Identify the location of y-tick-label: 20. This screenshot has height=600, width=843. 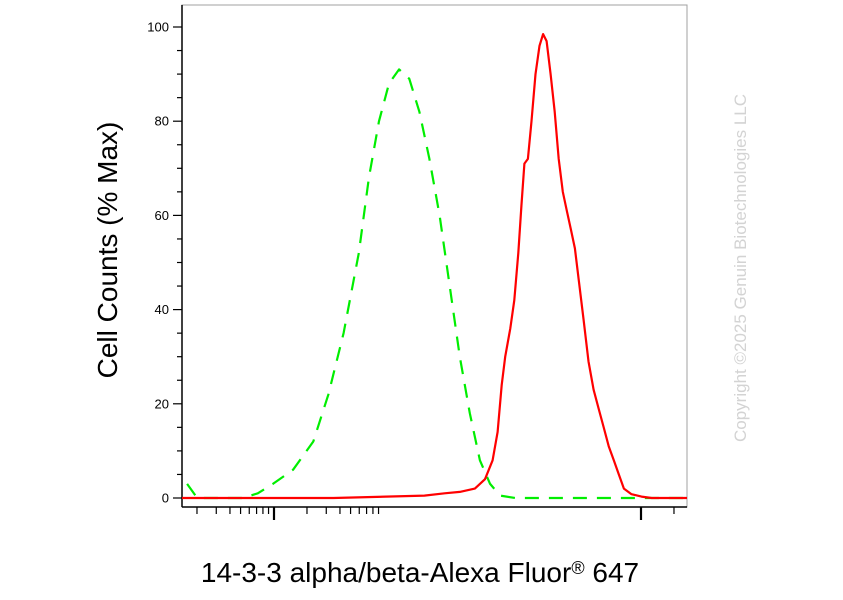
(162, 403).